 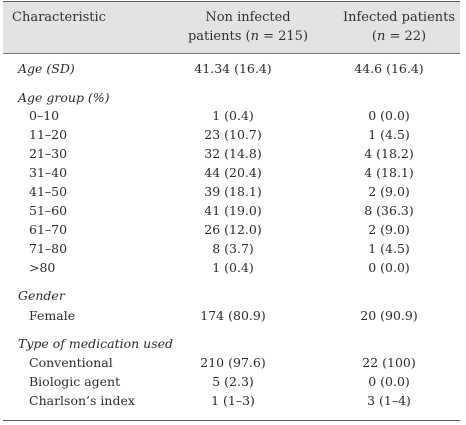 I want to click on non-infected-value: 174 (80.9), so click(x=233, y=315).